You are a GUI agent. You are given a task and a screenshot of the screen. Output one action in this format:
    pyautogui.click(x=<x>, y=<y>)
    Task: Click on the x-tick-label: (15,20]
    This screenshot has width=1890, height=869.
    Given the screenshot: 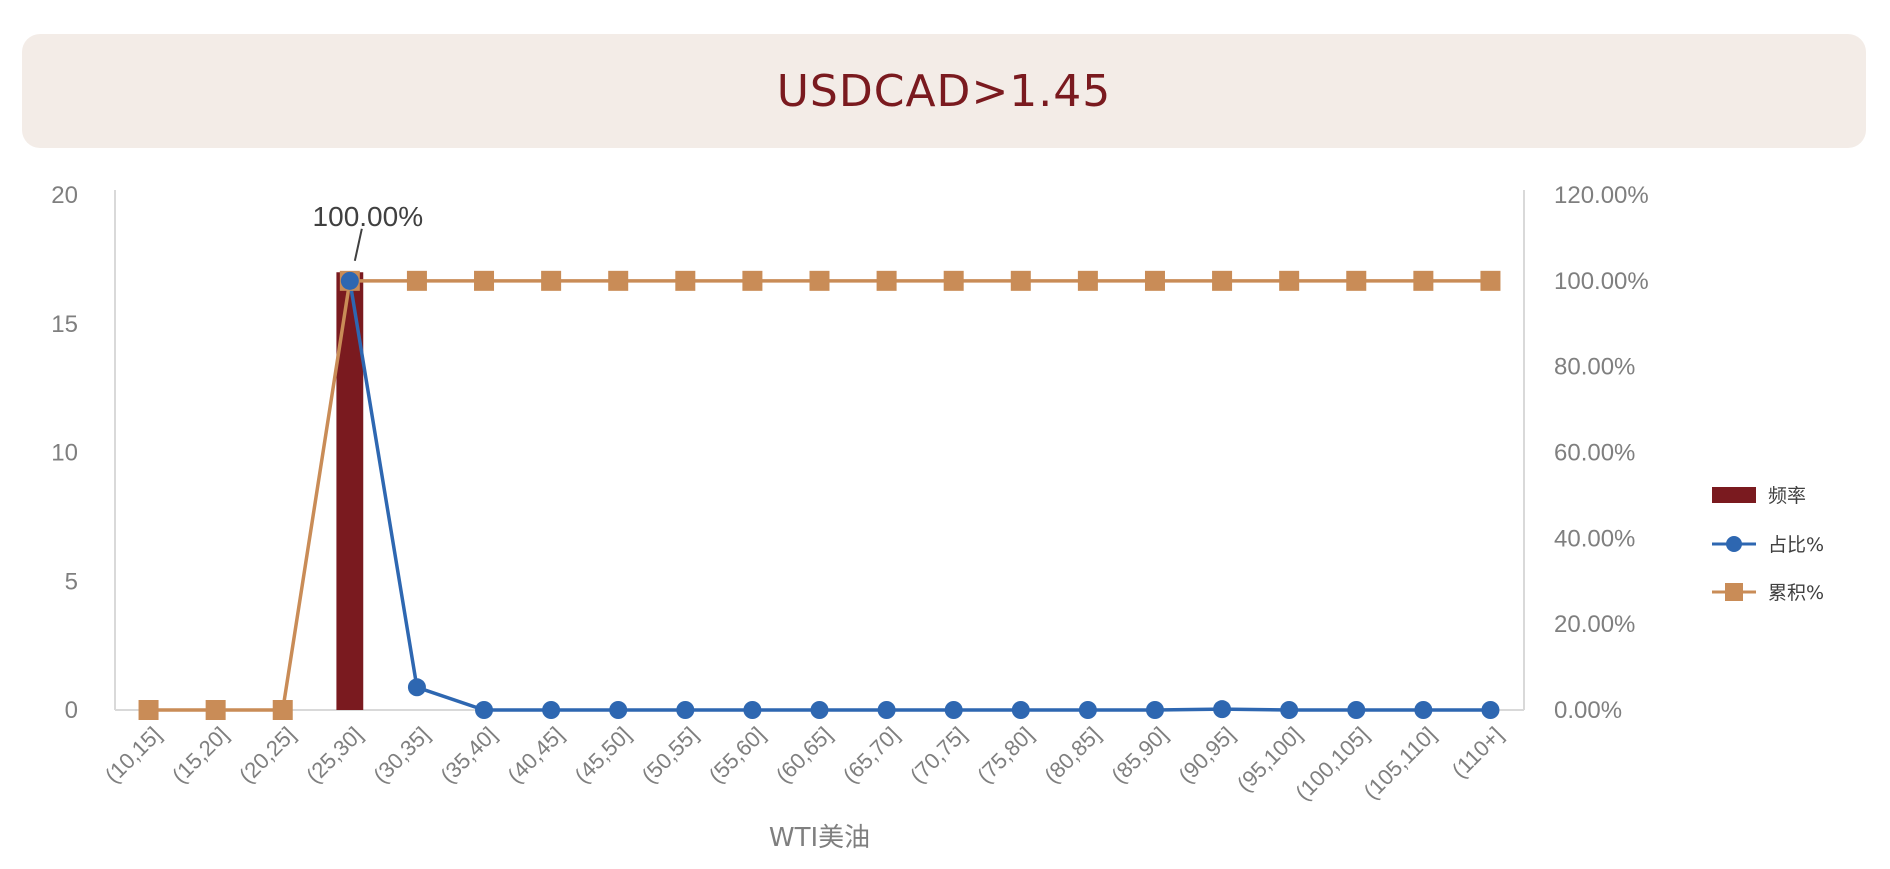 What is the action you would take?
    pyautogui.click(x=200, y=755)
    